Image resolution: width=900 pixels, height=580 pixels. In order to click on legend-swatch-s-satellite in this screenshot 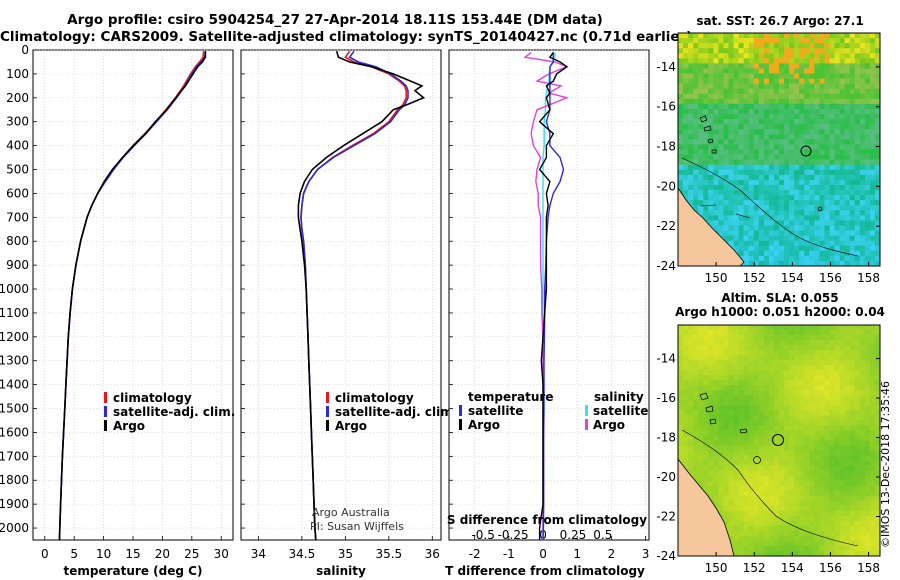, I will do `click(586, 410)`.